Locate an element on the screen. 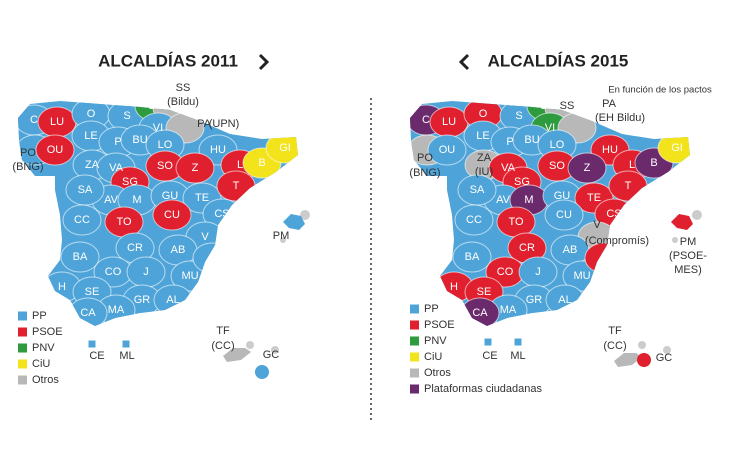  province-note: (Compromís) is located at coordinates (617, 241).